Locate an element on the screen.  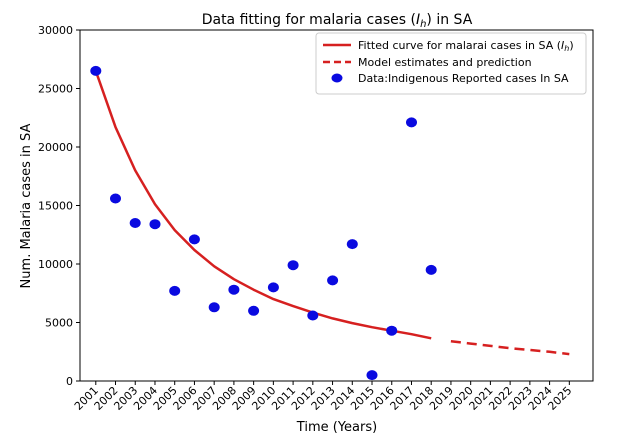
legend-data-swatch is located at coordinates (337, 78).